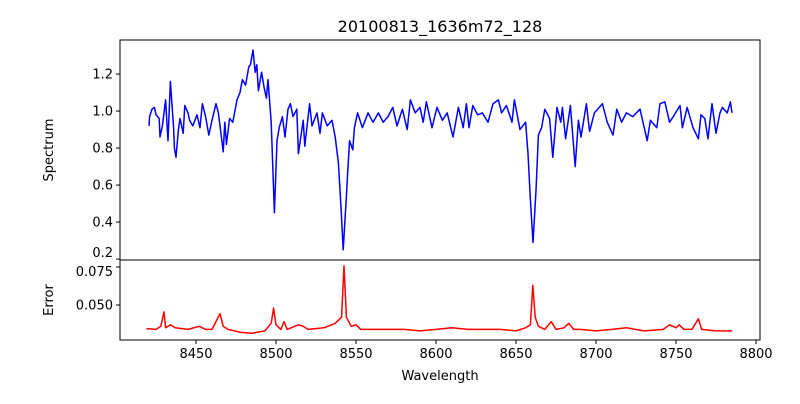 Image resolution: width=800 pixels, height=404 pixels. I want to click on x-tick-label: 8600, so click(435, 354).